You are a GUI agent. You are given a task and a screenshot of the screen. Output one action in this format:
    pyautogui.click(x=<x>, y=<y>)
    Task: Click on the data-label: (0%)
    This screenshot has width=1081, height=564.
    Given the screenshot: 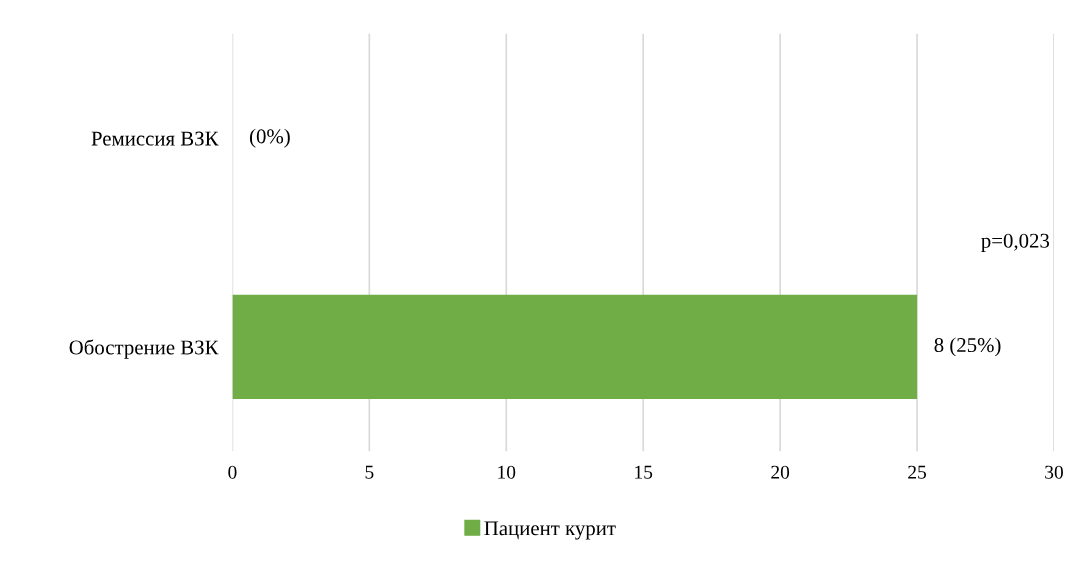 What is the action you would take?
    pyautogui.click(x=270, y=138)
    